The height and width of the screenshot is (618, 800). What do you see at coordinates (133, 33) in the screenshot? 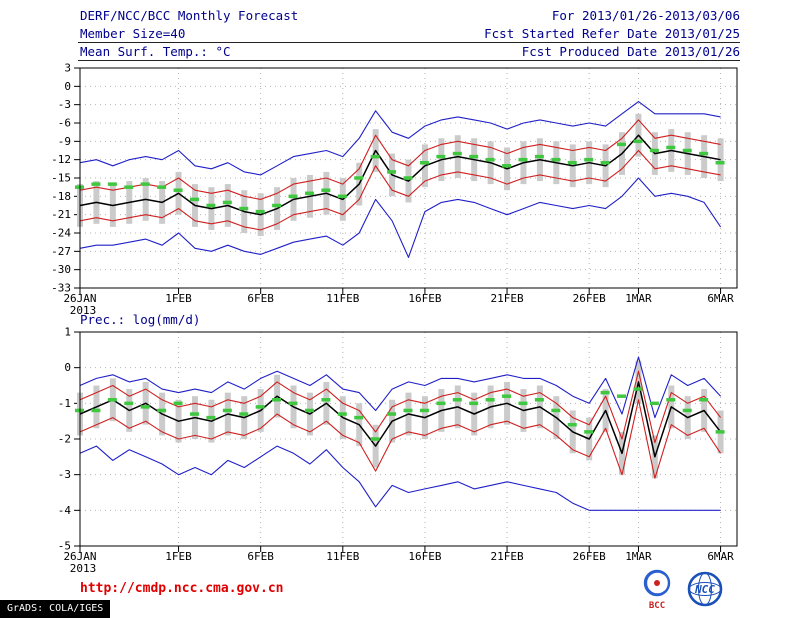
I see `member-size-label: Member Size=40` at bounding box center [133, 33].